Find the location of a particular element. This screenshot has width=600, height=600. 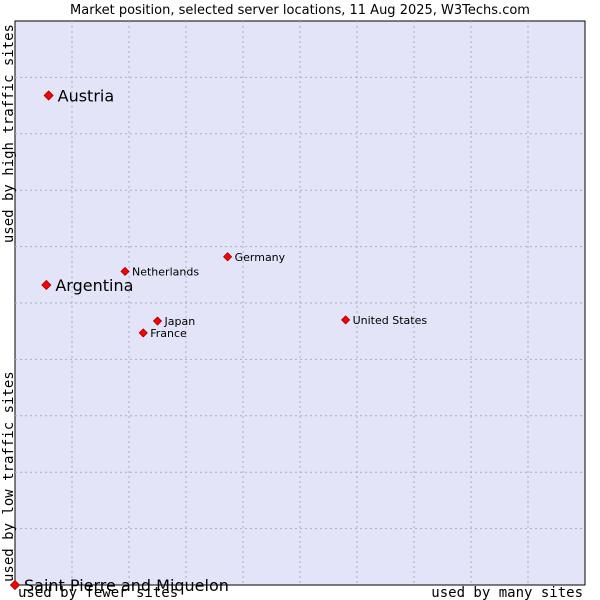

point-label-netherlands: Netherlands is located at coordinates (165, 271).